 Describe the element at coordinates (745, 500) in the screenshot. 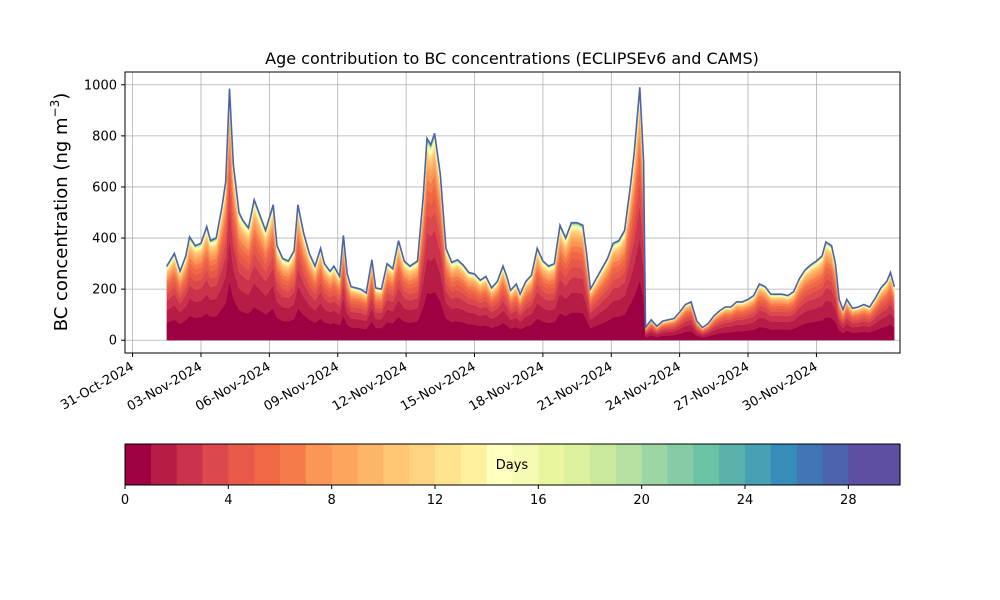

I see `colorbar-tick-label: 24` at that location.